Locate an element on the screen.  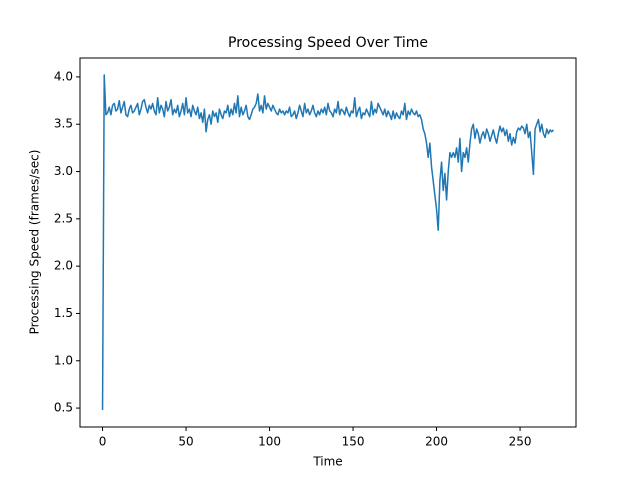
y-tick-label: 4.0 is located at coordinates (63, 76).